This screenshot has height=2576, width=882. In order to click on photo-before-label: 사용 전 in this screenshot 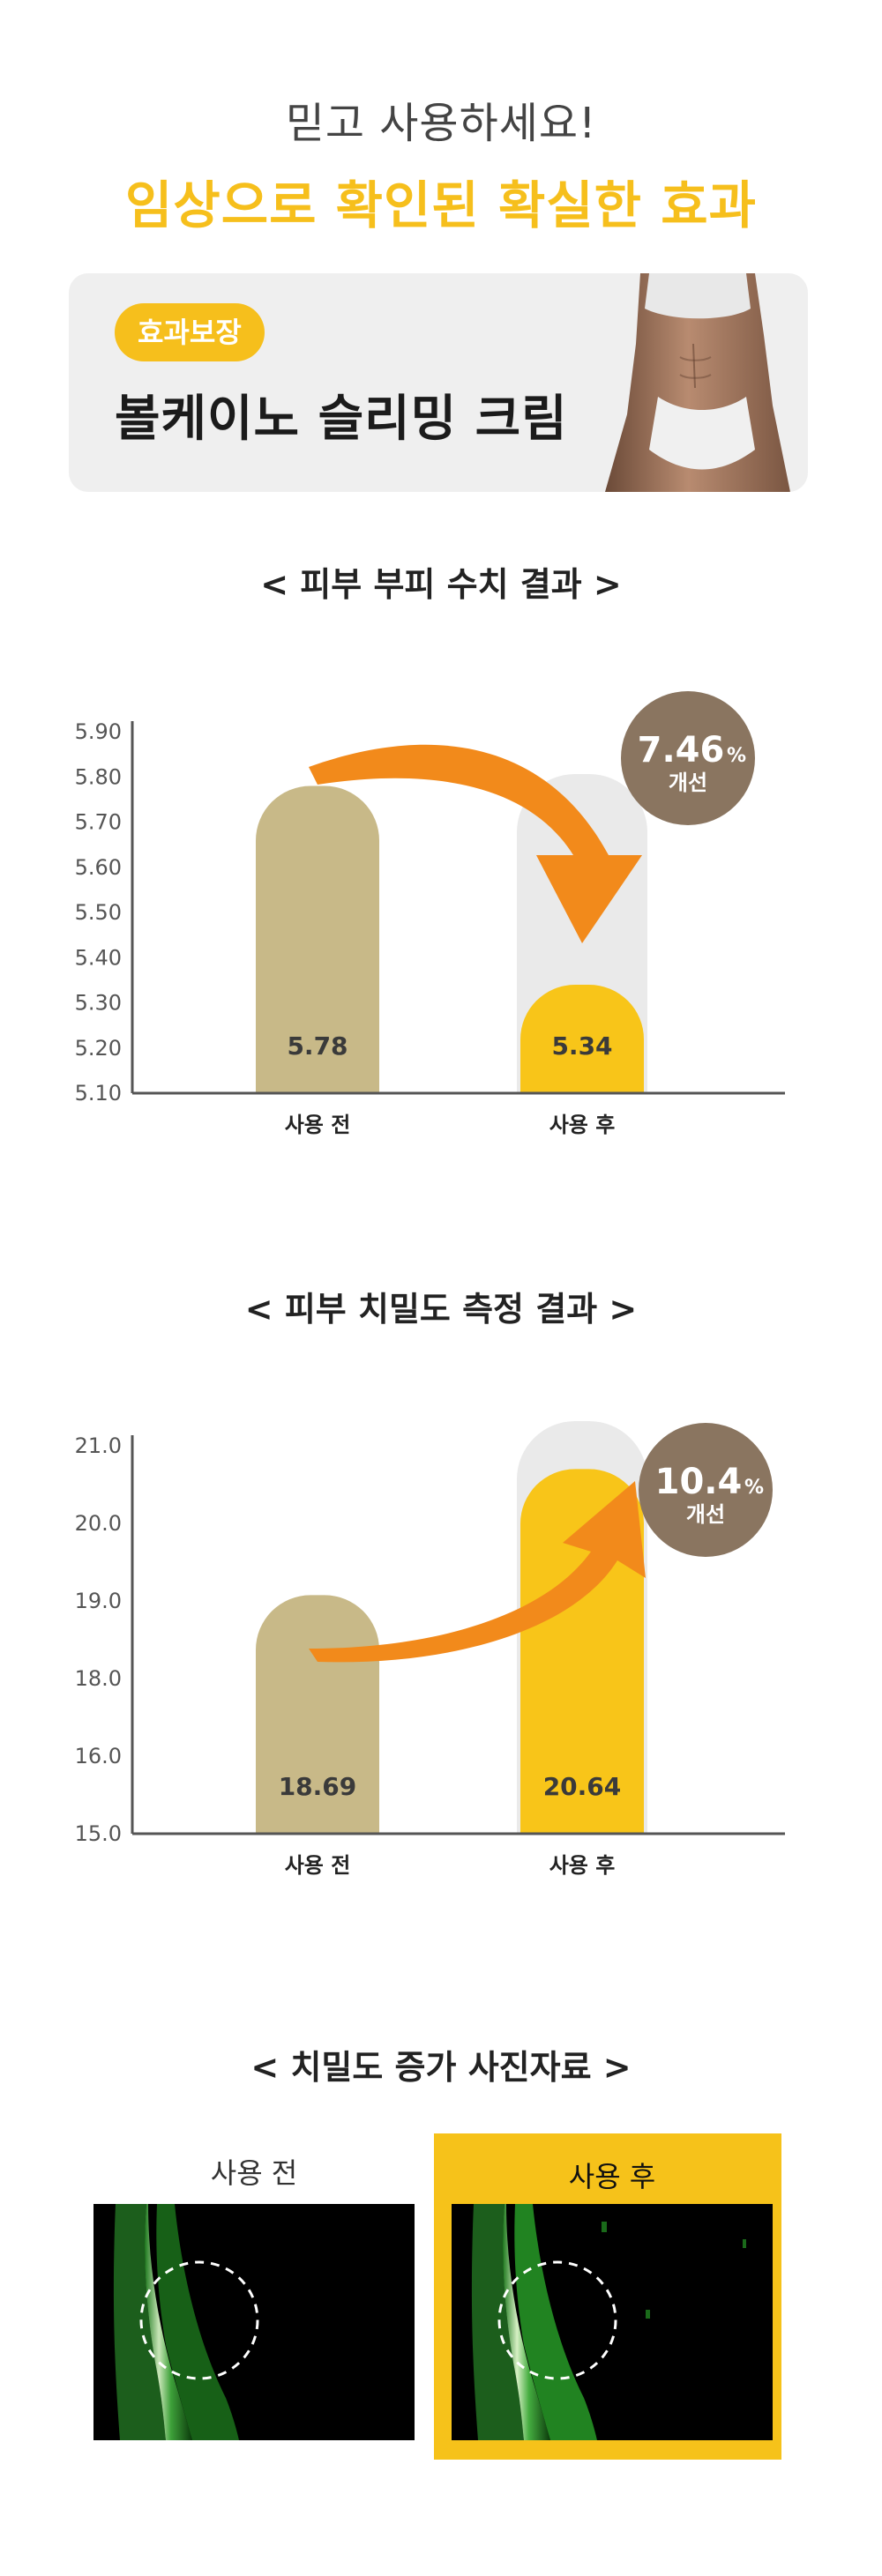, I will do `click(254, 2173)`.